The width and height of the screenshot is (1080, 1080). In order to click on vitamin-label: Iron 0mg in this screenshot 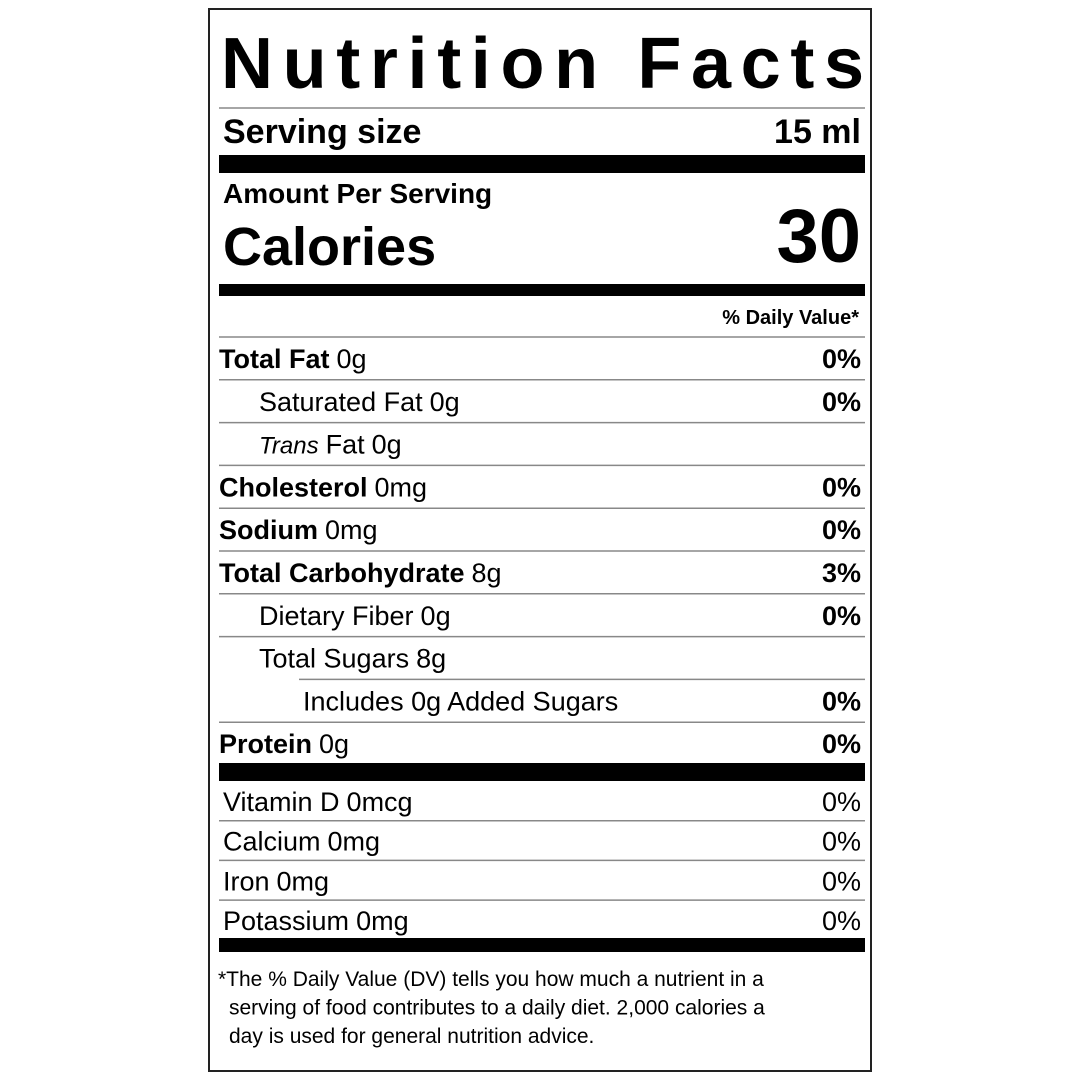, I will do `click(276, 881)`.